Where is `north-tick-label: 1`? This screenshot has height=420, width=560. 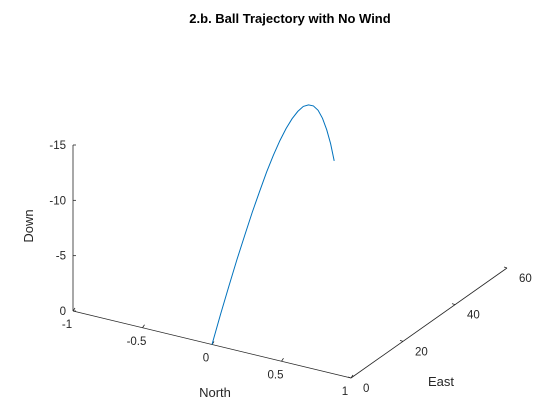
north-tick-label: 1 is located at coordinates (345, 392).